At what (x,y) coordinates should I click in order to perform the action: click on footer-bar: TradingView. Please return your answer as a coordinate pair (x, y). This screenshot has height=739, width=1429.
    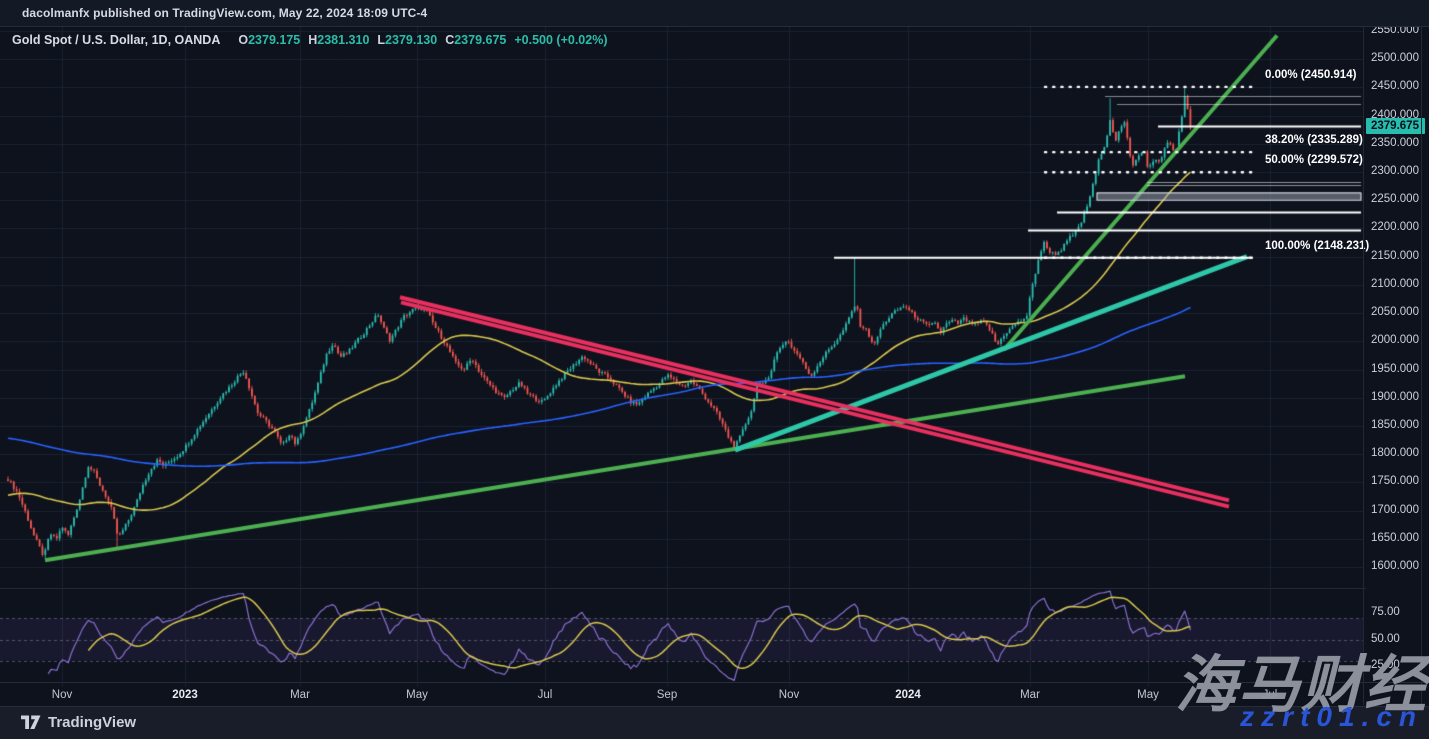
    Looking at the image, I should click on (714, 722).